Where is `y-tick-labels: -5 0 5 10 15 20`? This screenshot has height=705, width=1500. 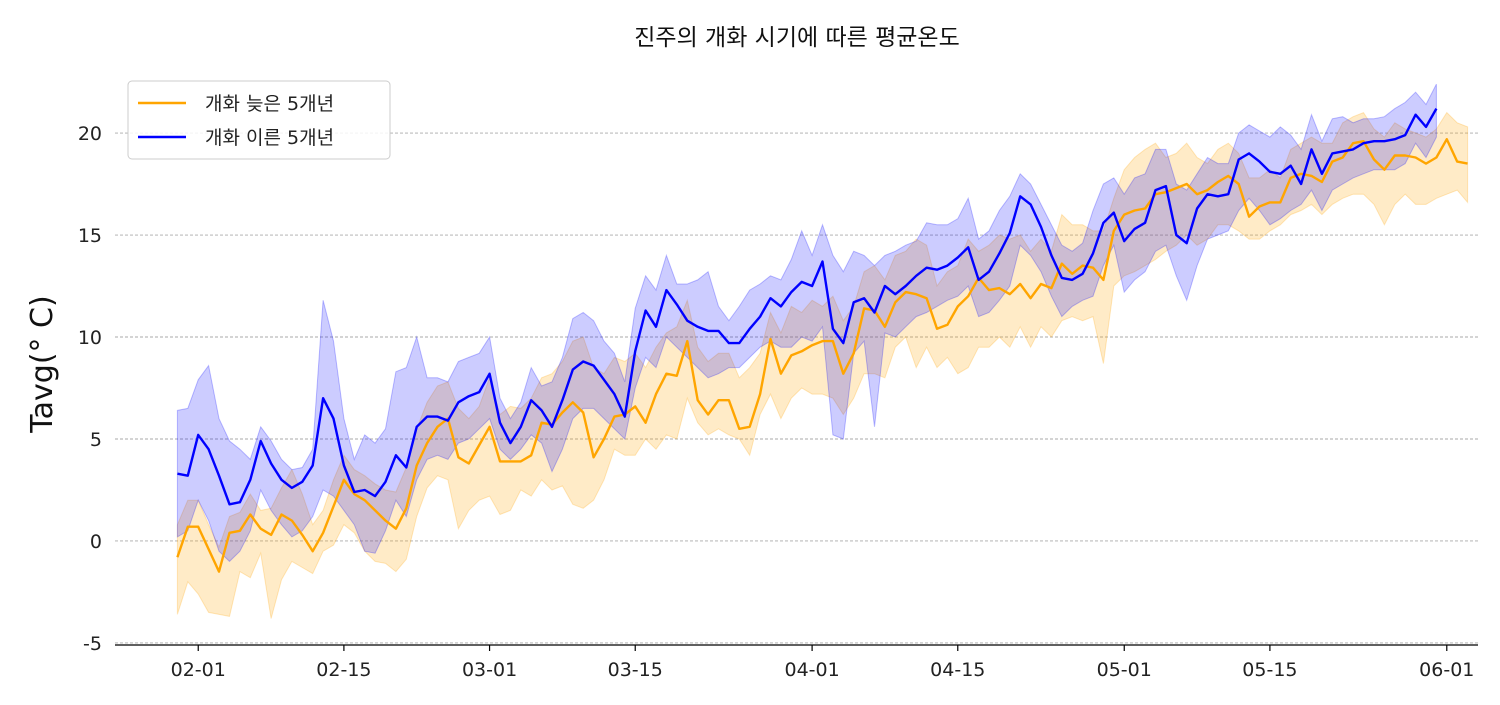
y-tick-labels: -5 0 5 10 15 20 is located at coordinates (90, 389).